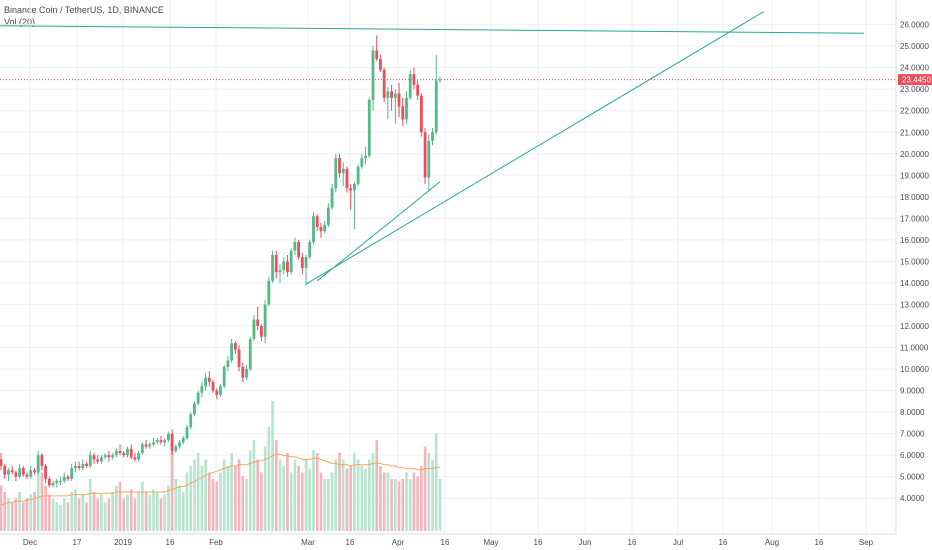 This screenshot has width=932, height=550. I want to click on price-axis-bg, so click(914, 267).